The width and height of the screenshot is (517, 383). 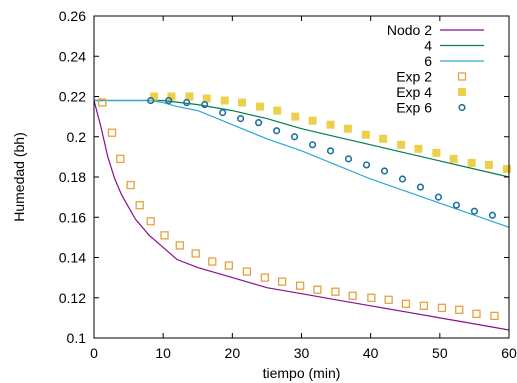 I want to click on y-tick-label: 0.26, so click(x=72, y=16).